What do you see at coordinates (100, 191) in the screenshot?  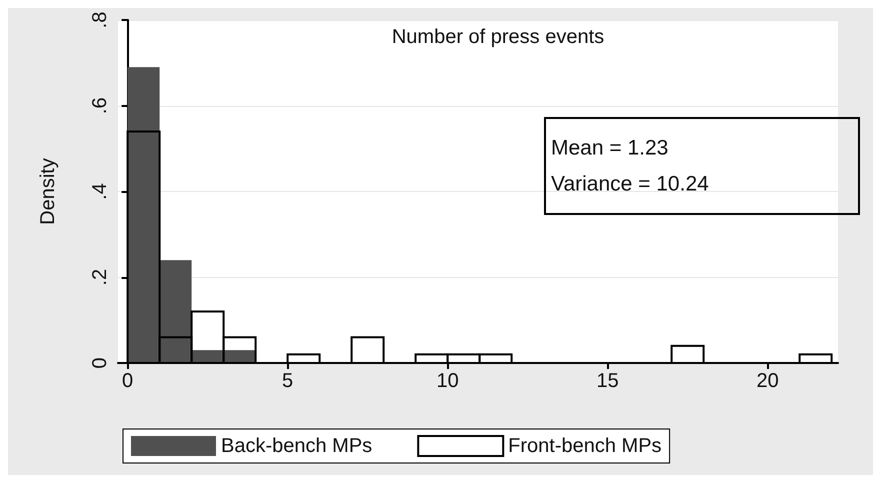 I see `y-tick-label: .4` at bounding box center [100, 191].